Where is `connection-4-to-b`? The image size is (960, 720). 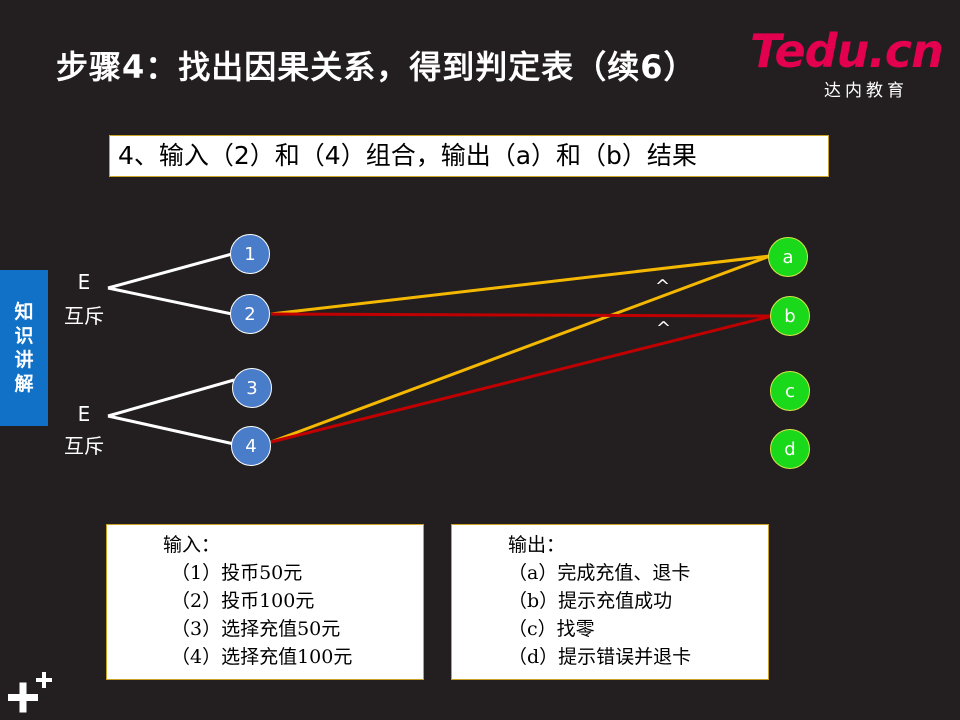
connection-4-to-b is located at coordinates (521, 379).